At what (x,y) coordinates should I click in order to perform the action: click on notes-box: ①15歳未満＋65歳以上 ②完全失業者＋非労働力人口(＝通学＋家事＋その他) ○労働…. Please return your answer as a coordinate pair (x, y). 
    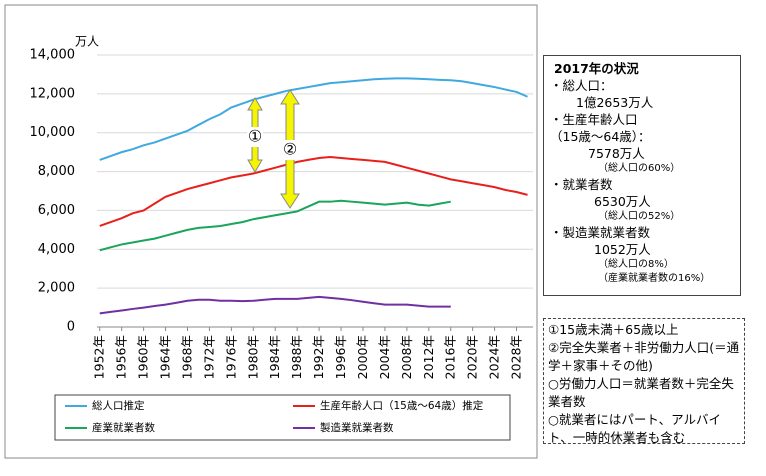
    Looking at the image, I should click on (644, 381).